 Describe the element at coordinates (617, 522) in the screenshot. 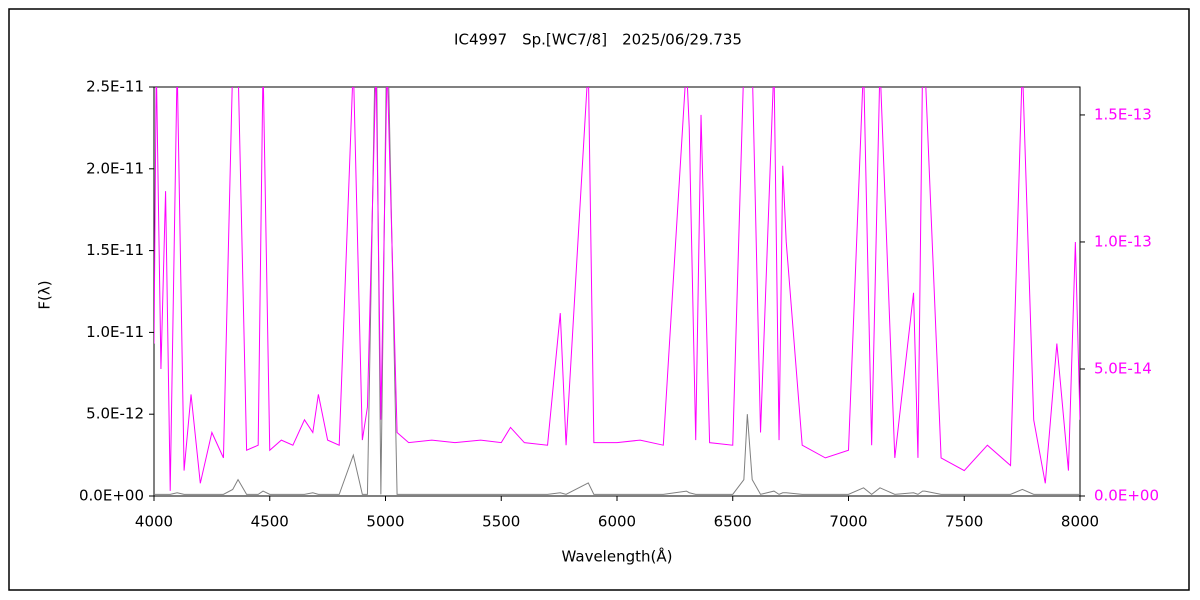

I see `x-tick-label: 6000` at that location.